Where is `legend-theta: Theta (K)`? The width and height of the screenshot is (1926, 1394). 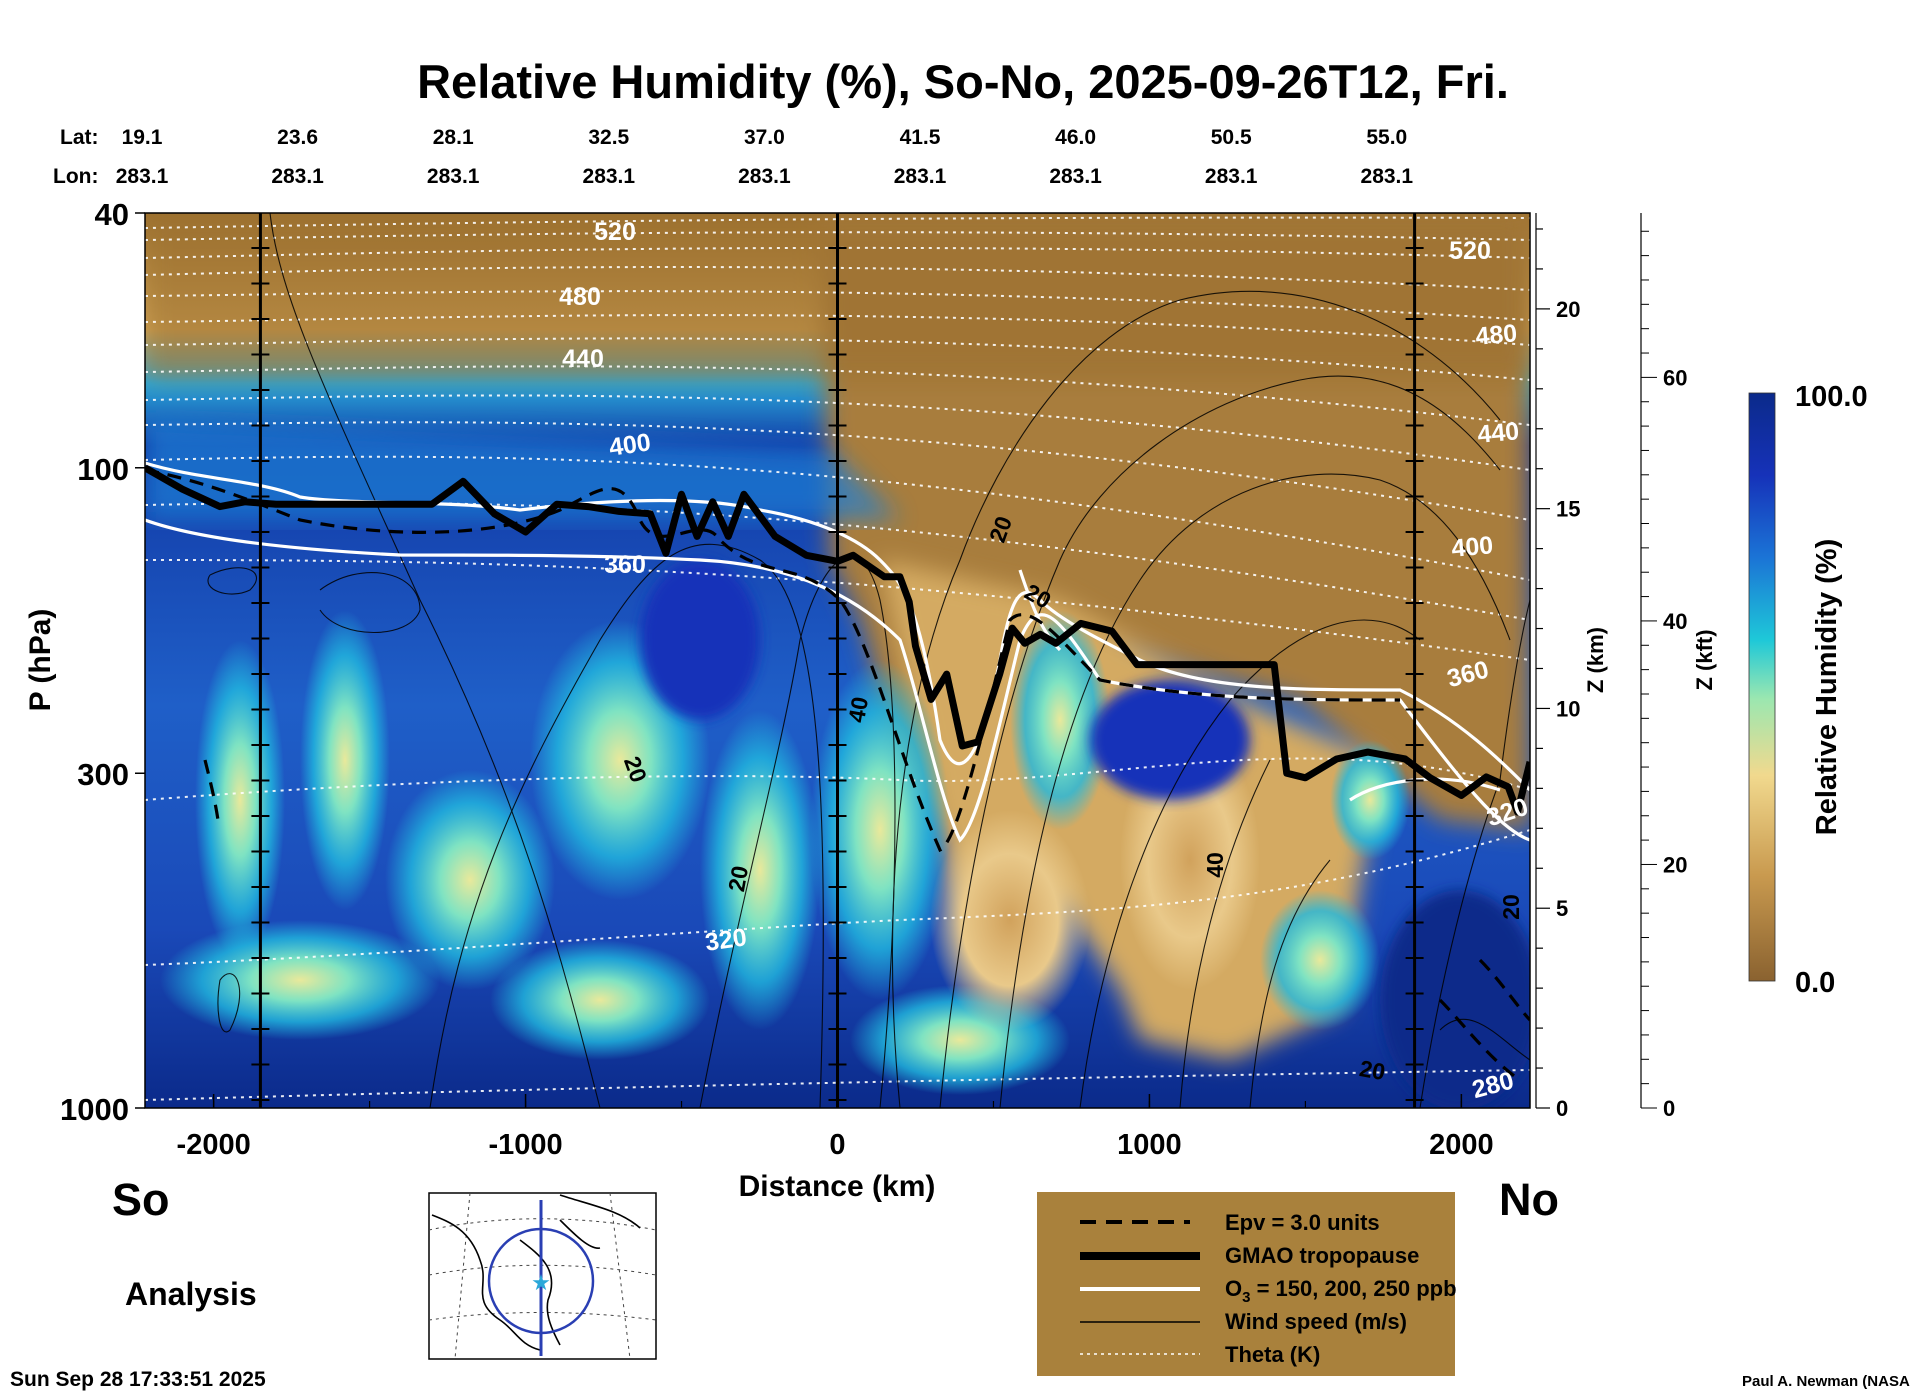
legend-theta: Theta (K) is located at coordinates (1272, 1354).